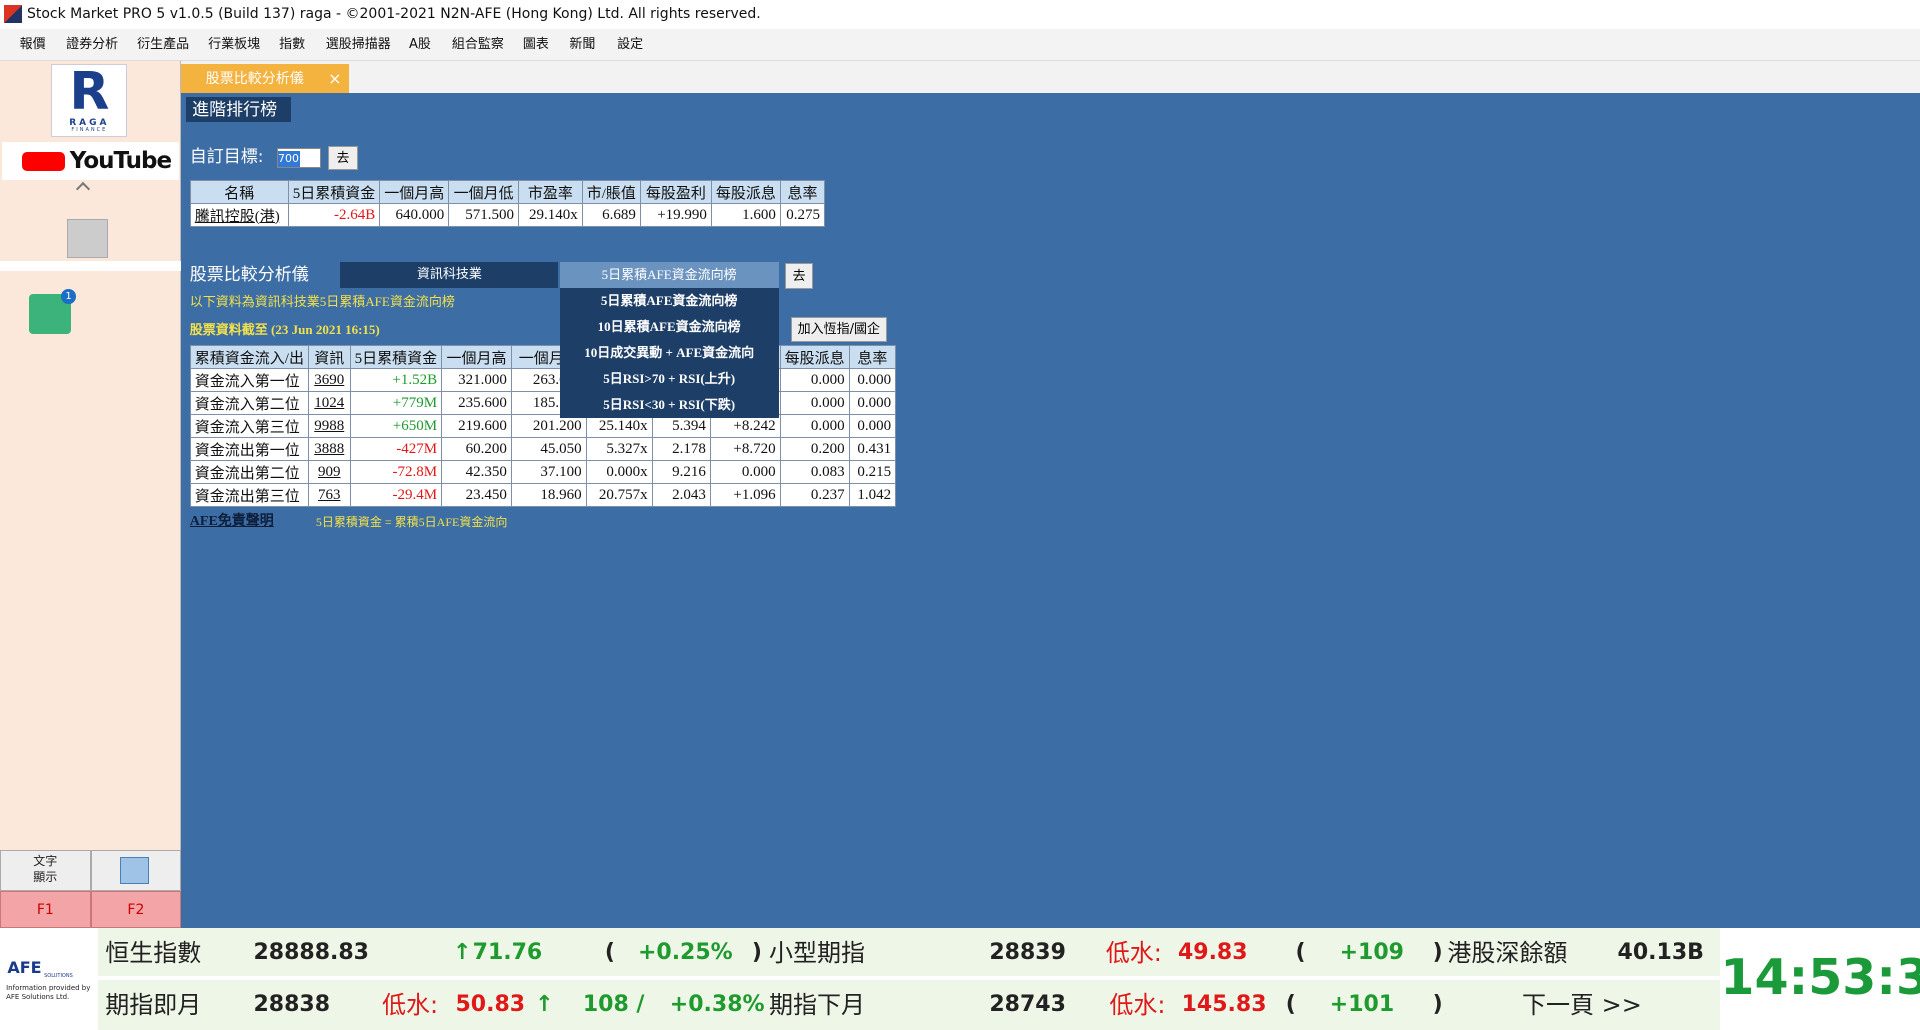 Image resolution: width=1920 pixels, height=1030 pixels. I want to click on table-cell: 0.083, so click(814, 472).